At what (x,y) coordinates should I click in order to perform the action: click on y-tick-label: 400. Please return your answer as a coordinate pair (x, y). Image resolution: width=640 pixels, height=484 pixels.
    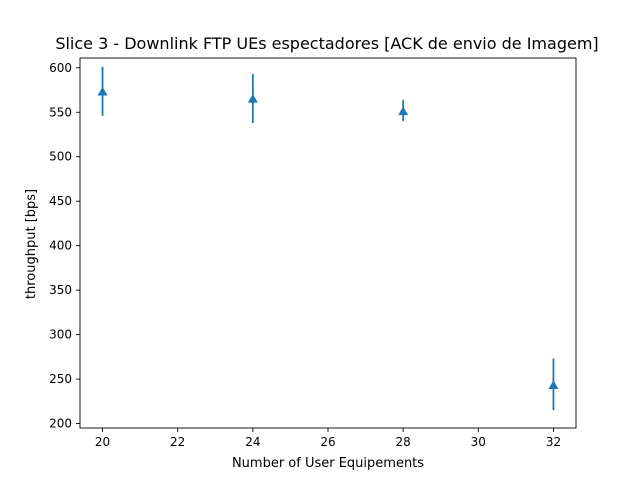
    Looking at the image, I should click on (60, 246).